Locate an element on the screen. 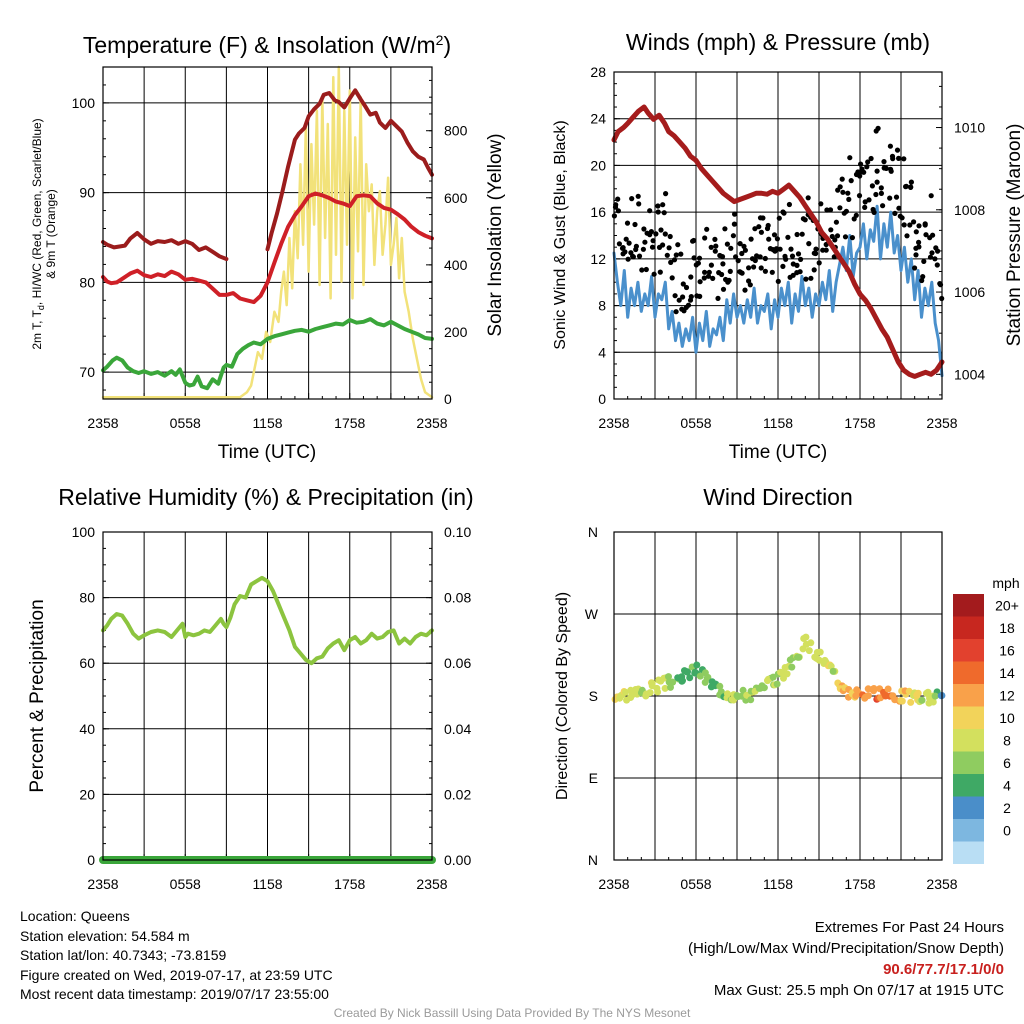 The height and width of the screenshot is (1024, 1024). winds-xtick-label: 2358 is located at coordinates (941, 423).